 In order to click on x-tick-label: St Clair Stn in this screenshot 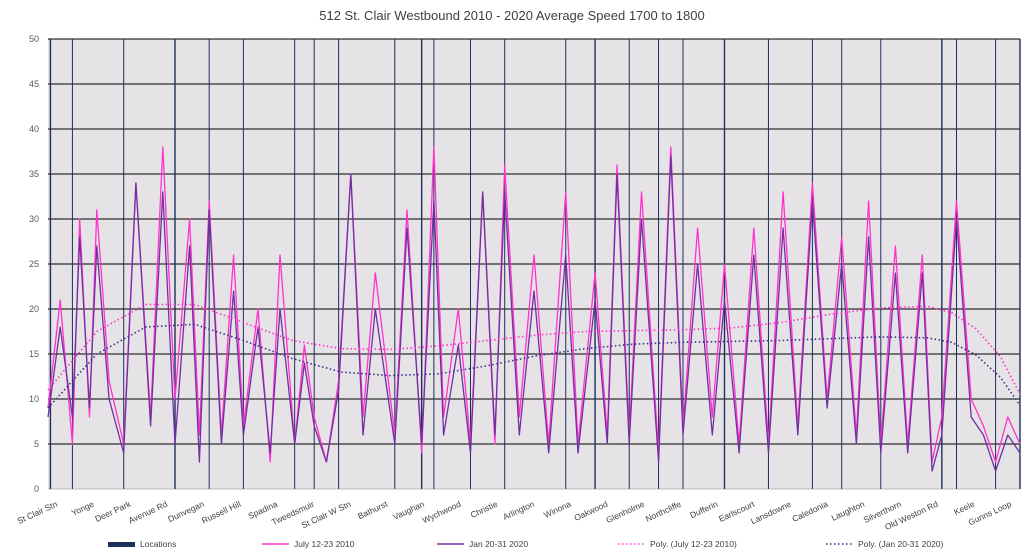, I will do `click(37, 512)`.